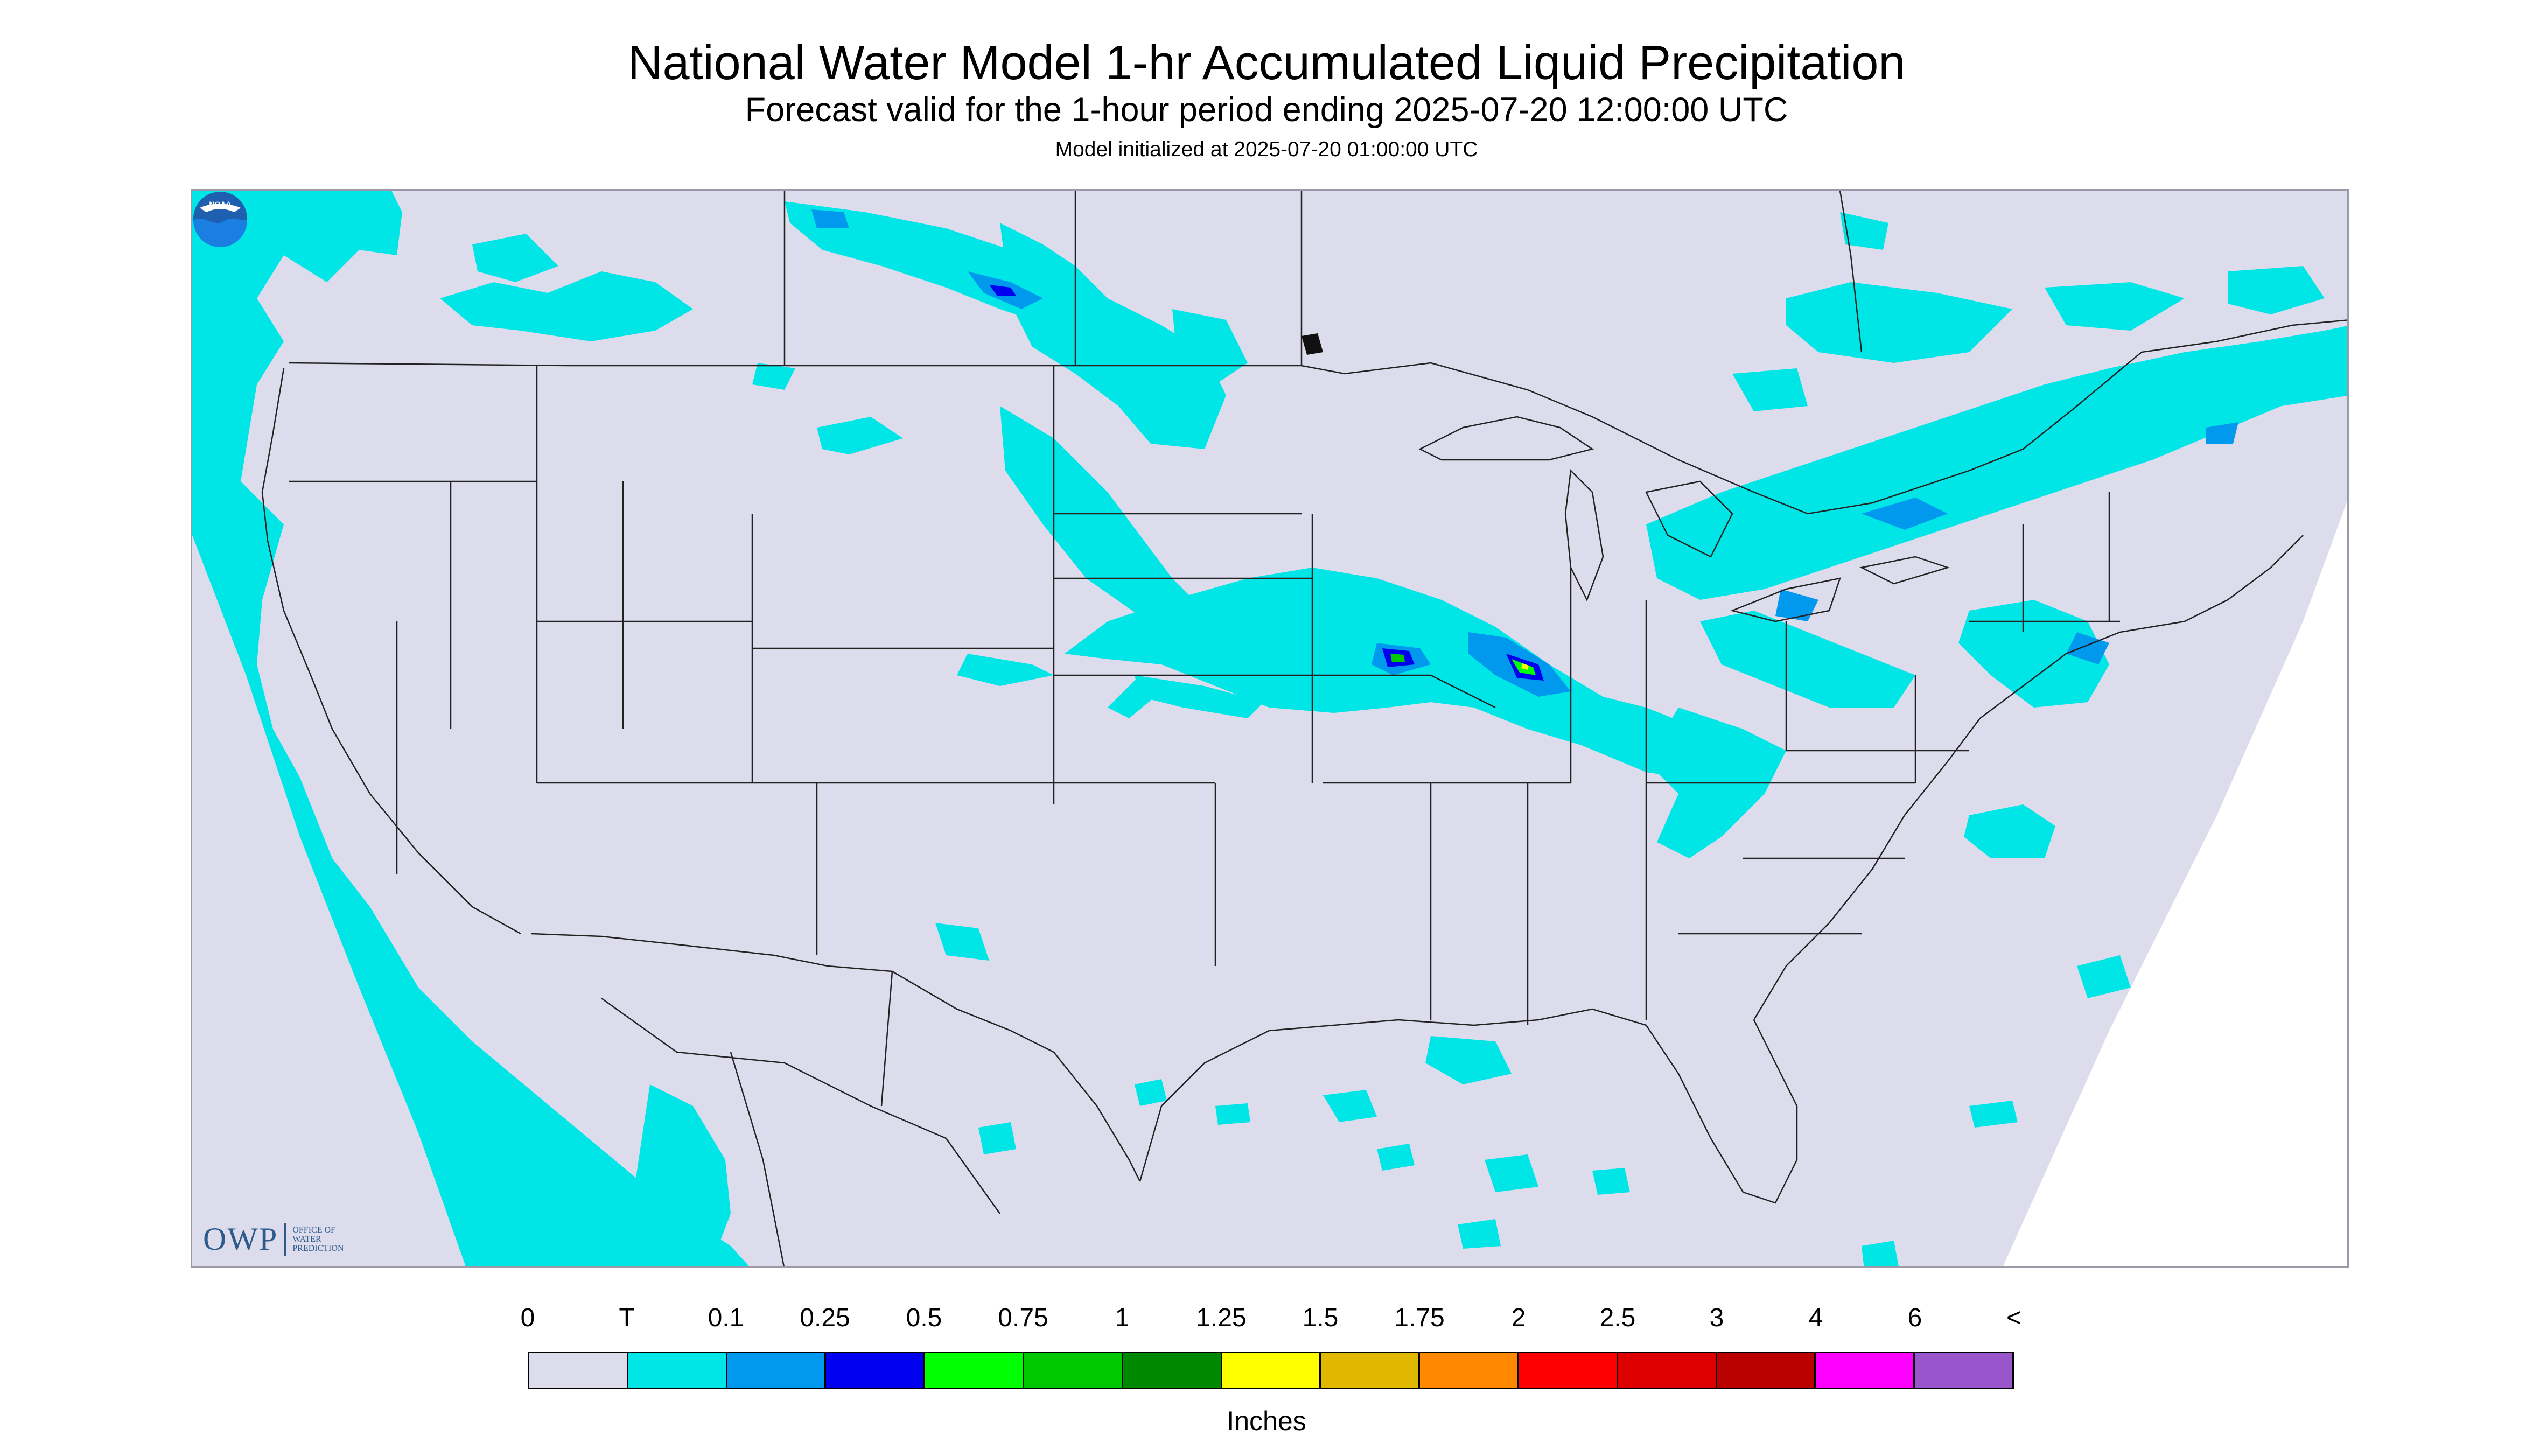 This screenshot has height=1456, width=2533. What do you see at coordinates (801, 1118) in the screenshot?
I see `mexico-states` at bounding box center [801, 1118].